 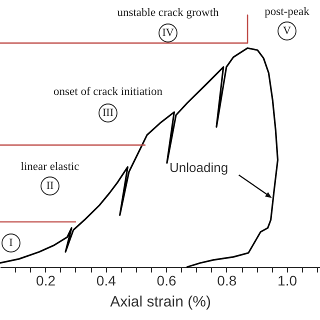 What do you see at coordinates (288, 280) in the screenshot?
I see `x-tick-label: 1.0` at bounding box center [288, 280].